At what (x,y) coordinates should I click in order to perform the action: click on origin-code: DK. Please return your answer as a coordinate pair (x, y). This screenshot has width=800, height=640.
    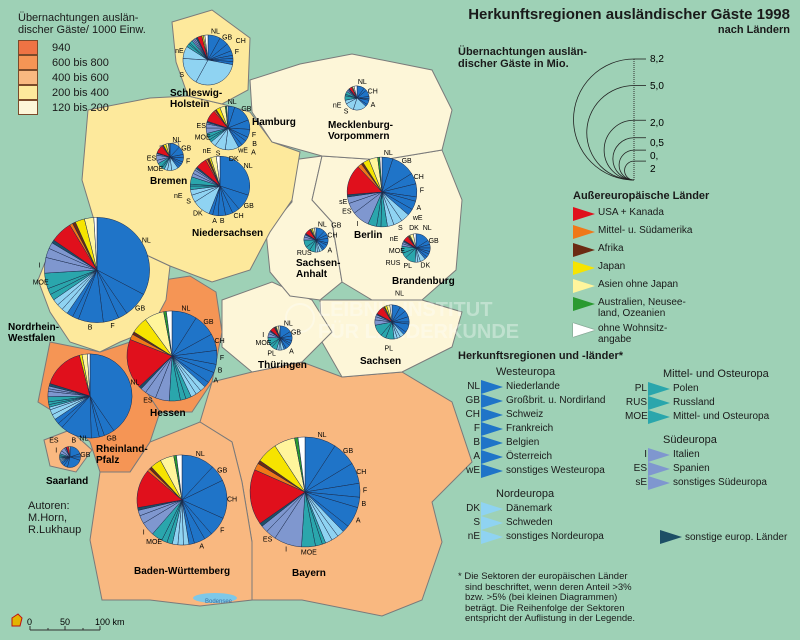
    Looking at the image, I should click on (473, 508).